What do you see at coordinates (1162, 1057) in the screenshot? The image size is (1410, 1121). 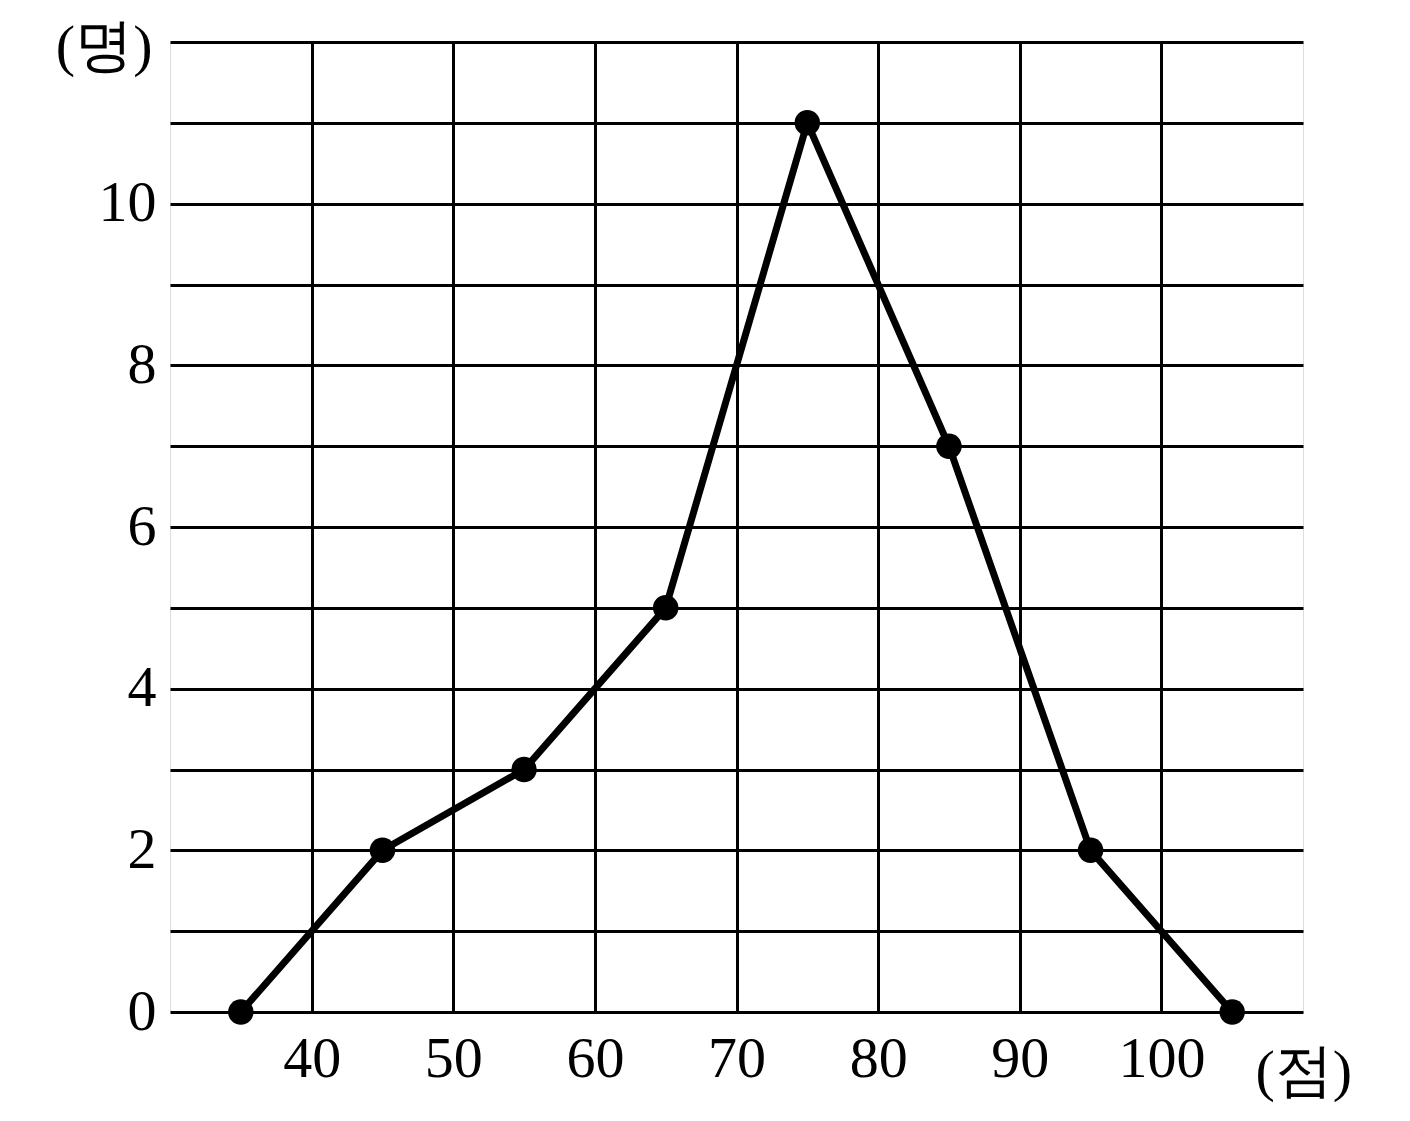 I see `x-tick-label: 100` at bounding box center [1162, 1057].